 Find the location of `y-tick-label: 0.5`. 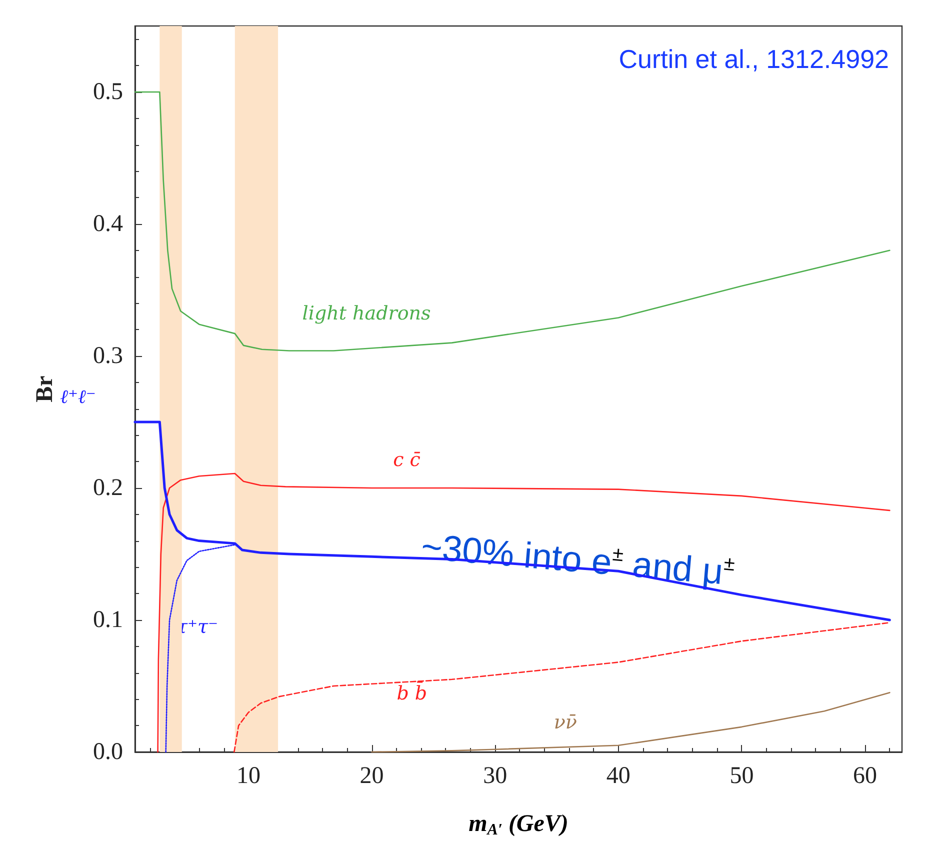

y-tick-label: 0.5 is located at coordinates (108, 92).